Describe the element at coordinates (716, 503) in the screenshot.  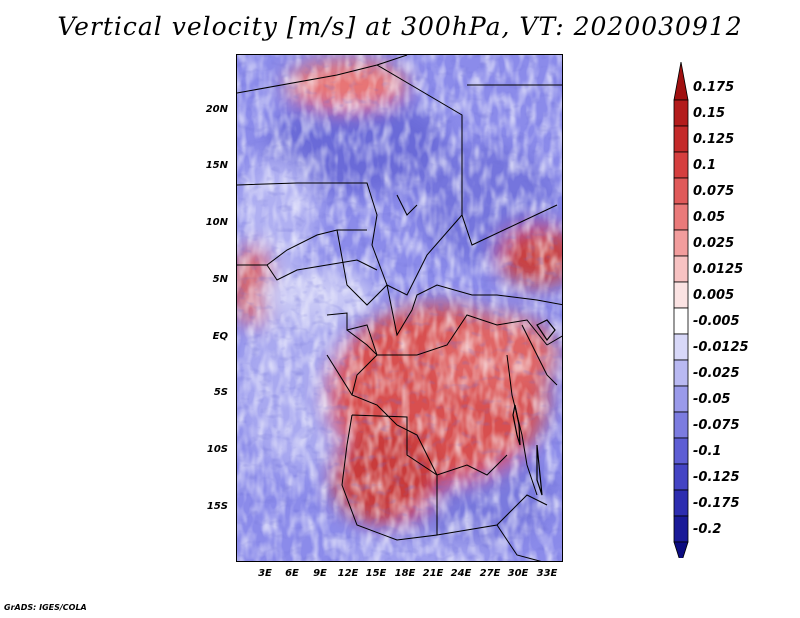
I see `legend-label: -0.175` at that location.